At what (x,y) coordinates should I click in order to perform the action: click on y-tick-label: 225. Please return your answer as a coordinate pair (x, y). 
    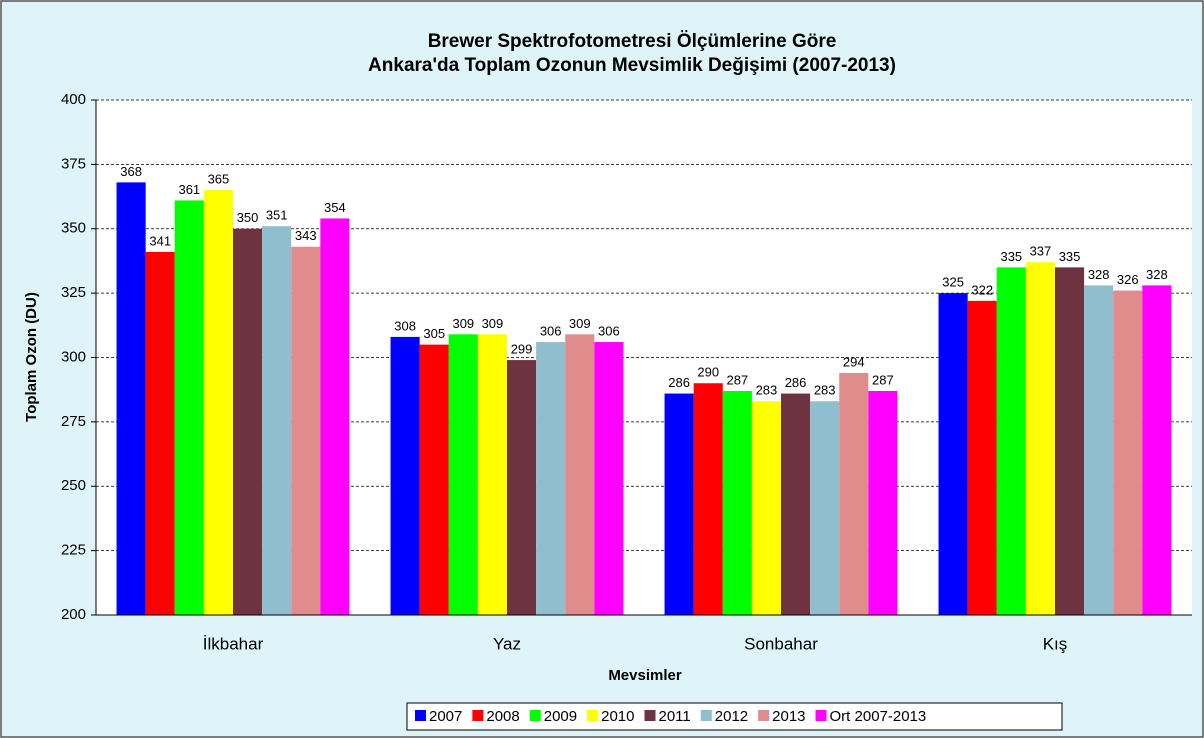
    Looking at the image, I should click on (73, 550).